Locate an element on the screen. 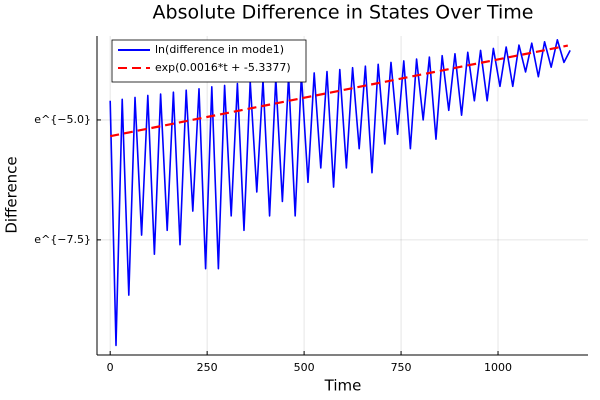 This screenshot has height=400, width=600. x-tick-label: 750 is located at coordinates (401, 367).